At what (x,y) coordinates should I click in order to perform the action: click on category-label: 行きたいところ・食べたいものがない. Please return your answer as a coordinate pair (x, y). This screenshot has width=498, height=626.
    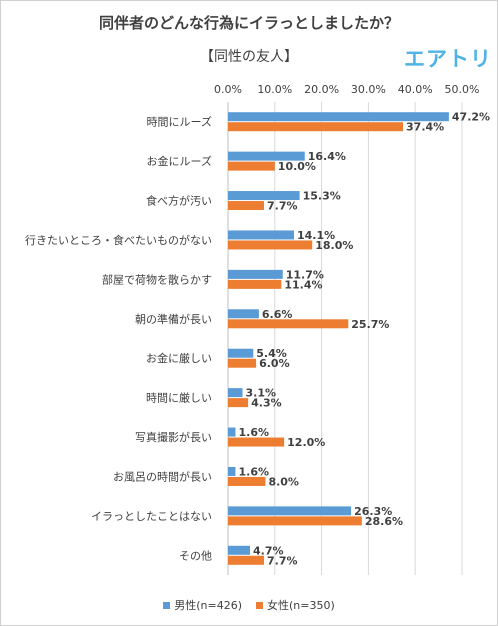
    Looking at the image, I should click on (118, 240).